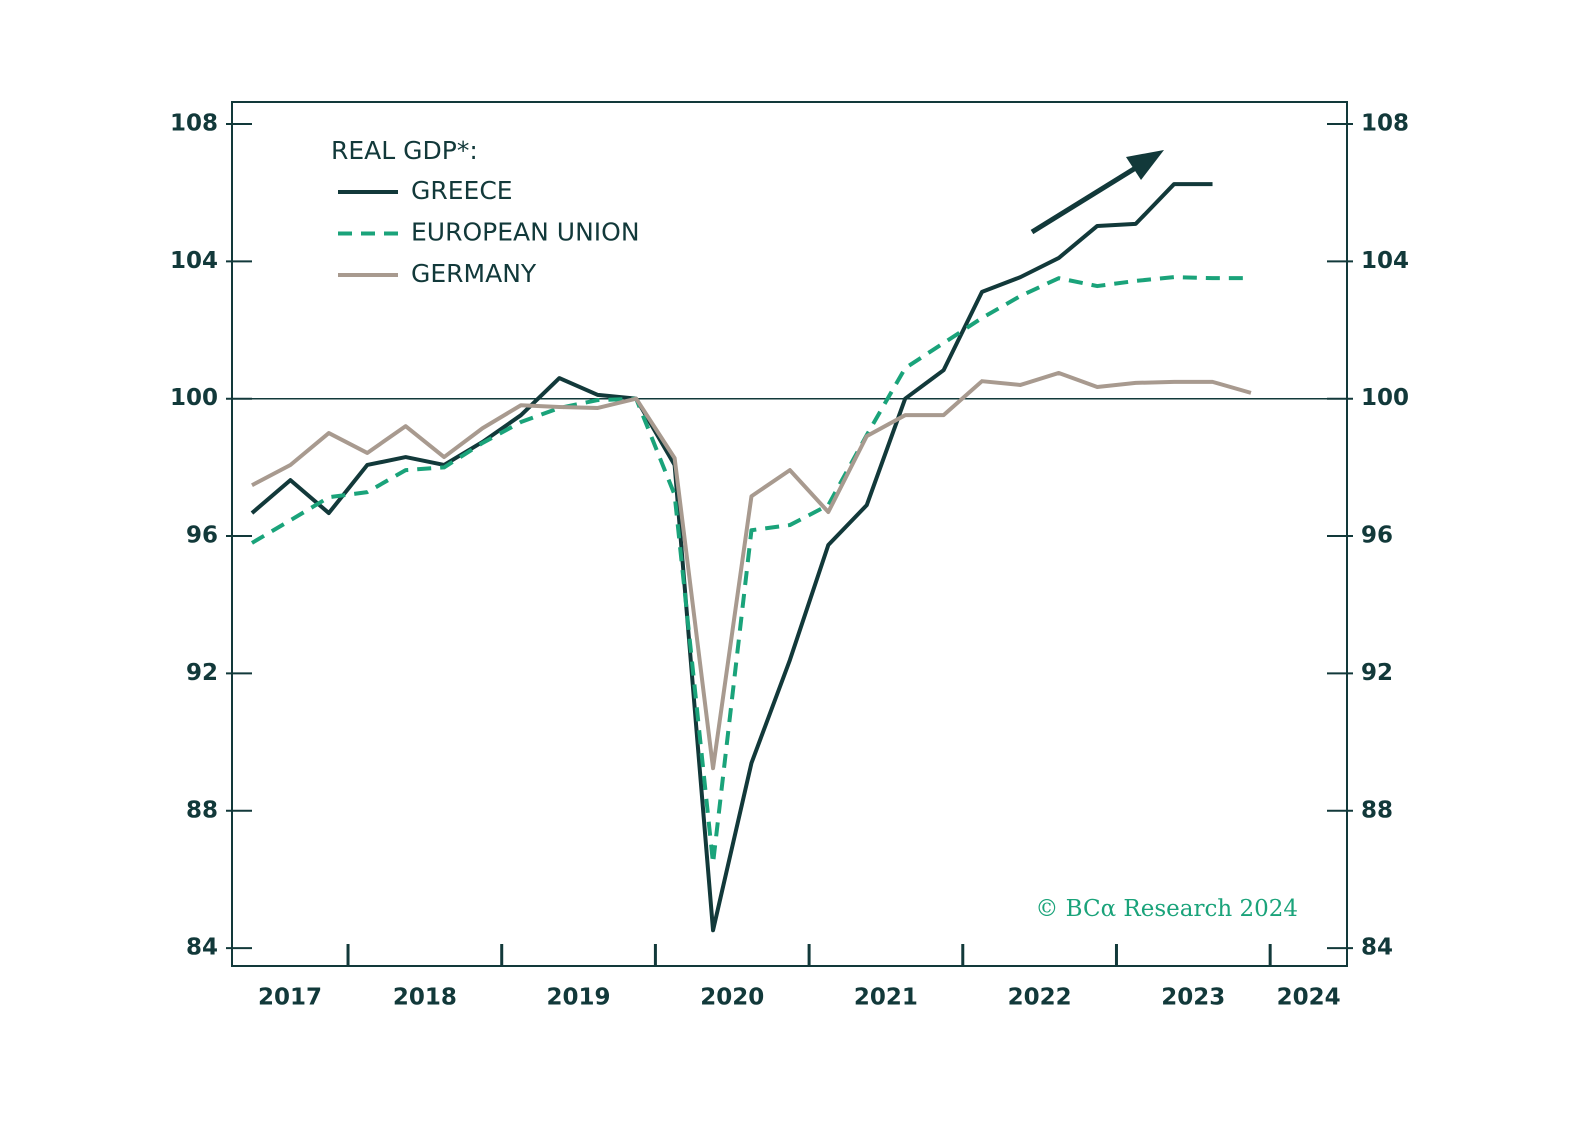  Describe the element at coordinates (202, 810) in the screenshot. I see `y-tick-label: 88` at that location.